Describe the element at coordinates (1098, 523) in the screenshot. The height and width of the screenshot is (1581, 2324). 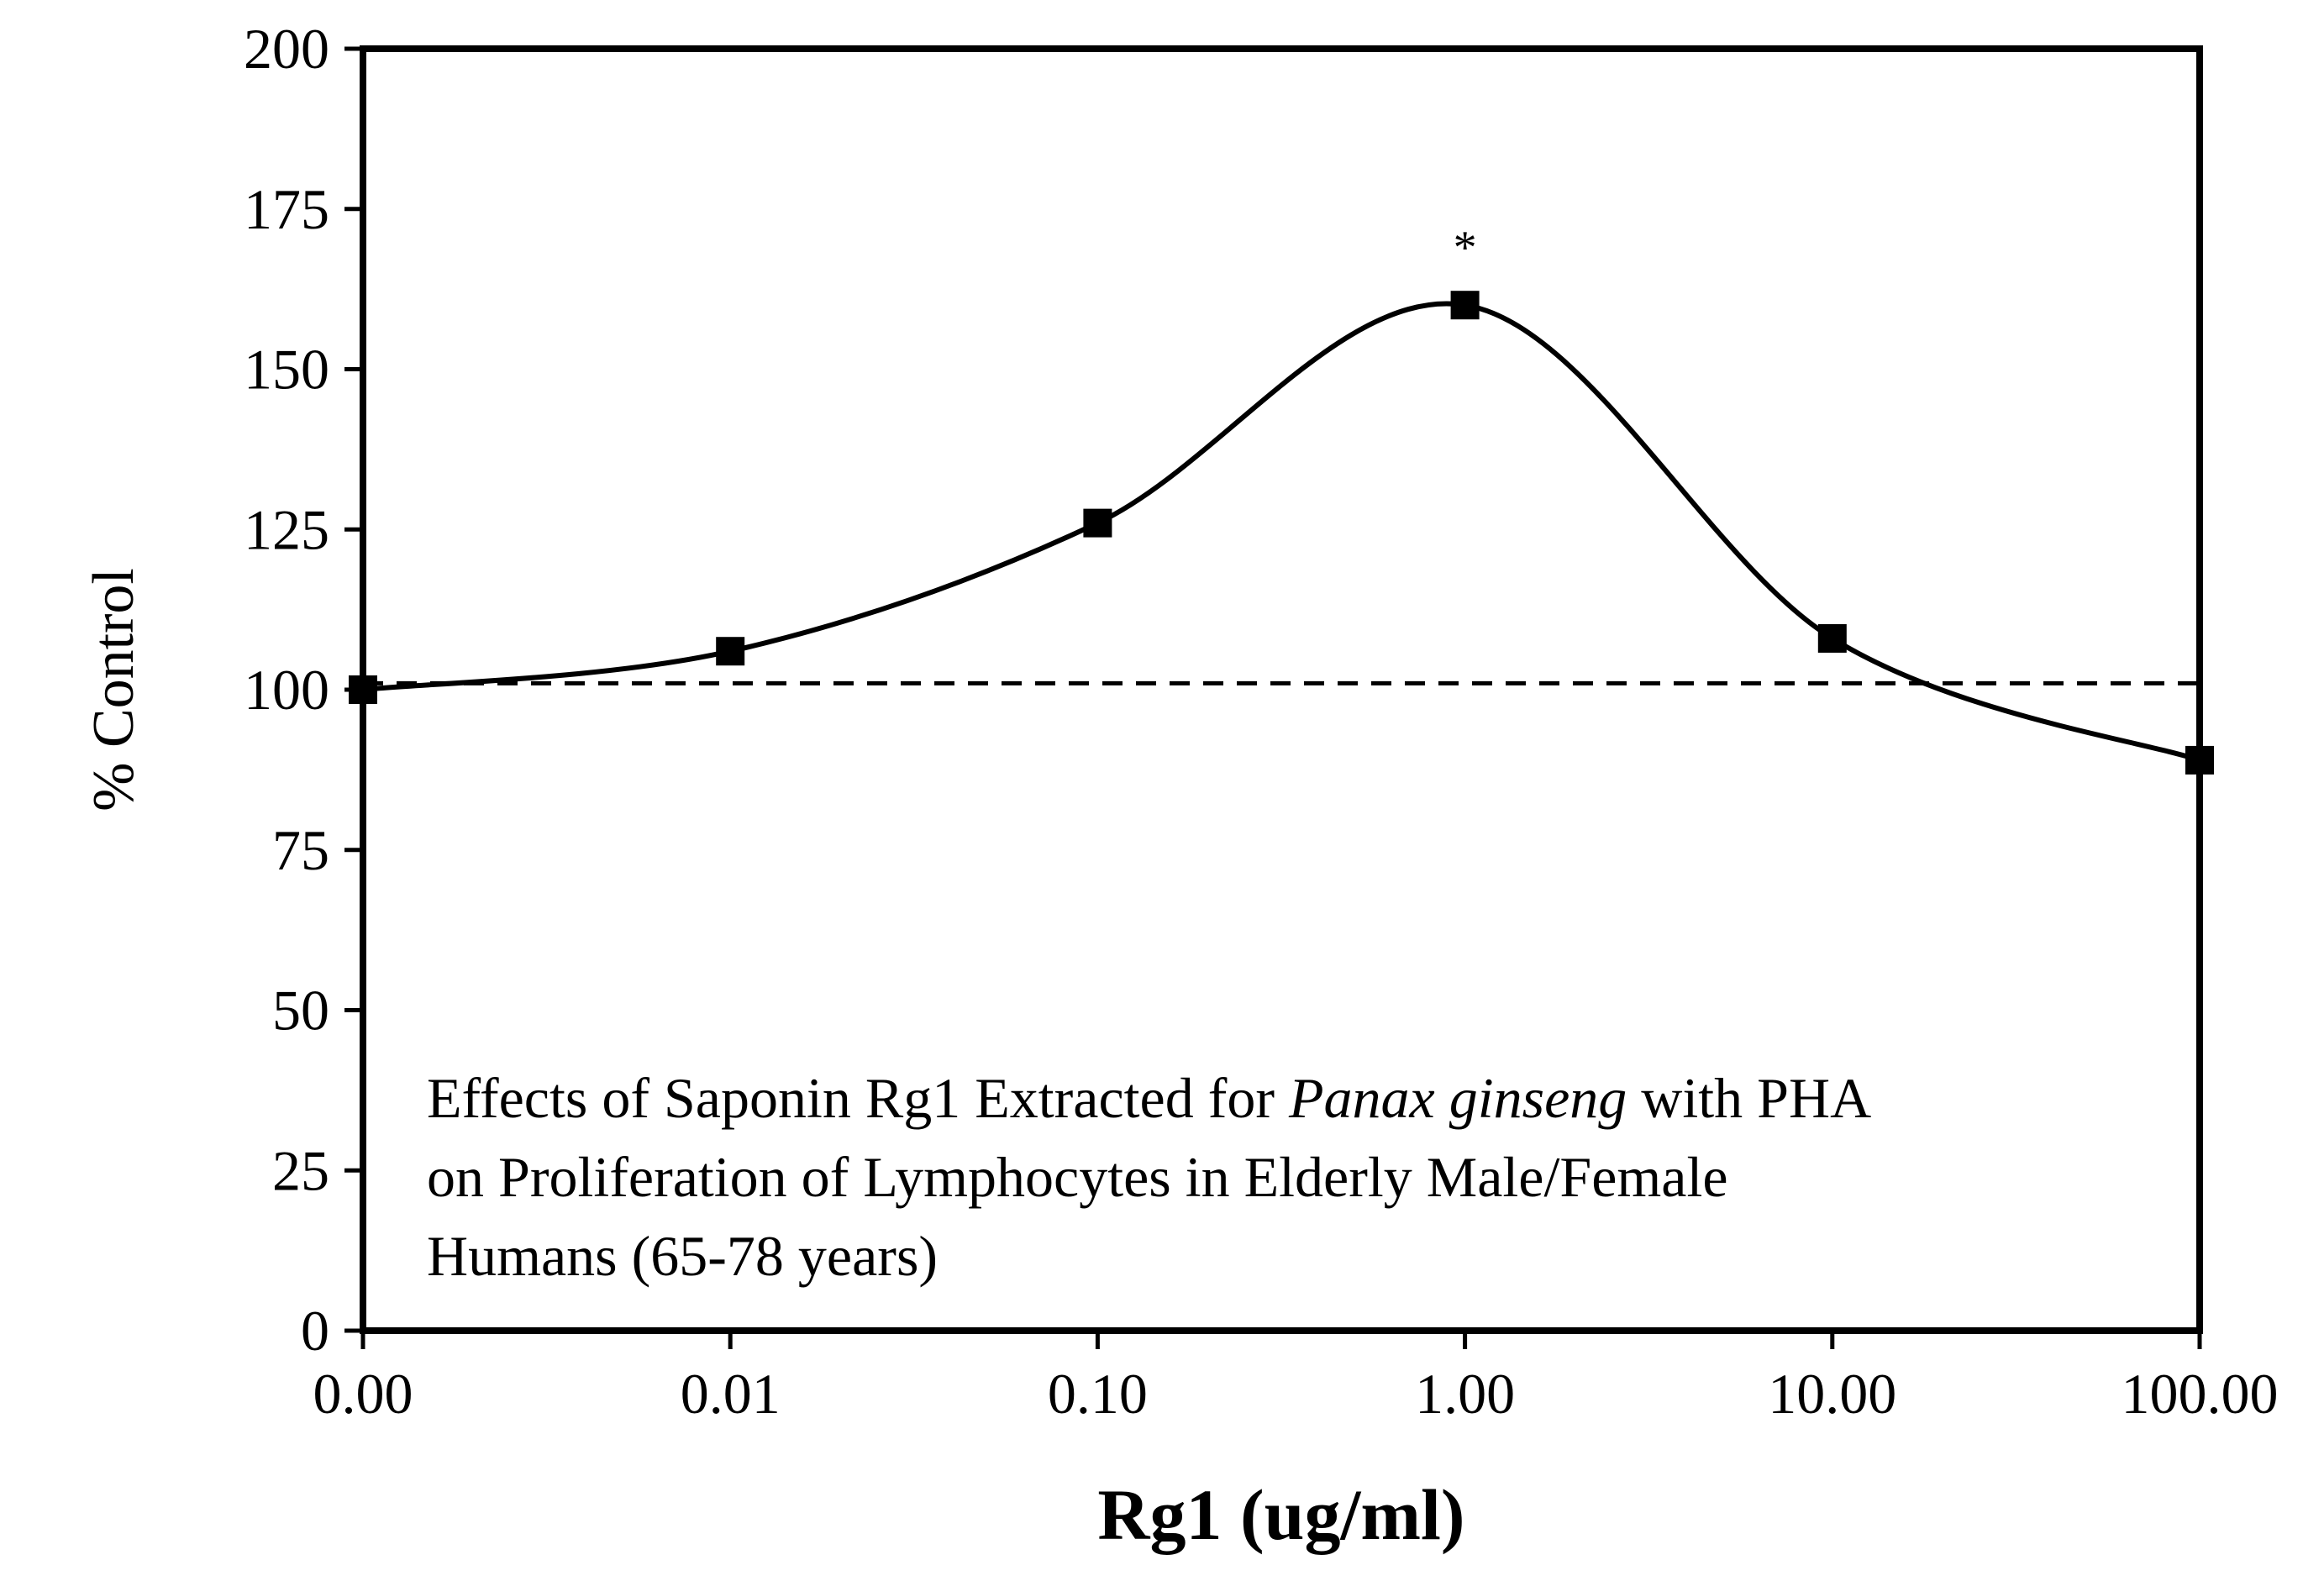
I see `data-point-0.10` at that location.